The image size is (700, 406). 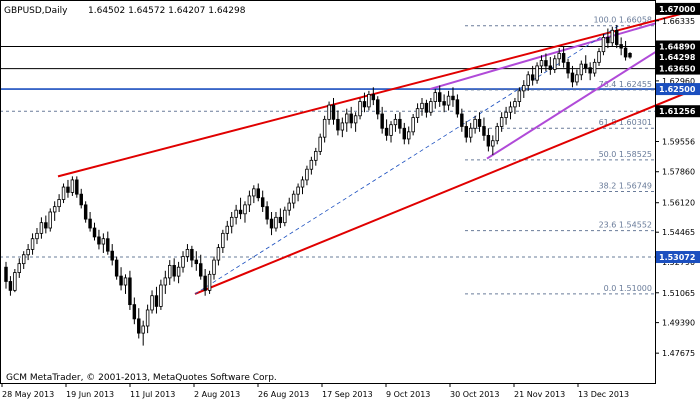 I want to click on price-tick-label: 1.59556, so click(x=678, y=142).